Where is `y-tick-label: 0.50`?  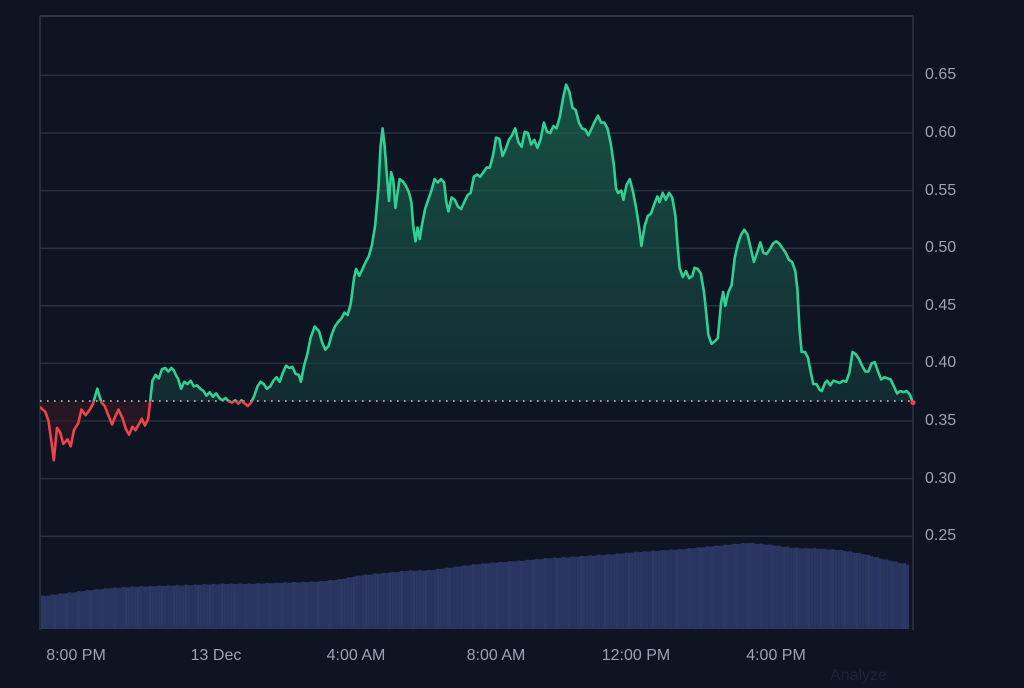 y-tick-label: 0.50 is located at coordinates (941, 248).